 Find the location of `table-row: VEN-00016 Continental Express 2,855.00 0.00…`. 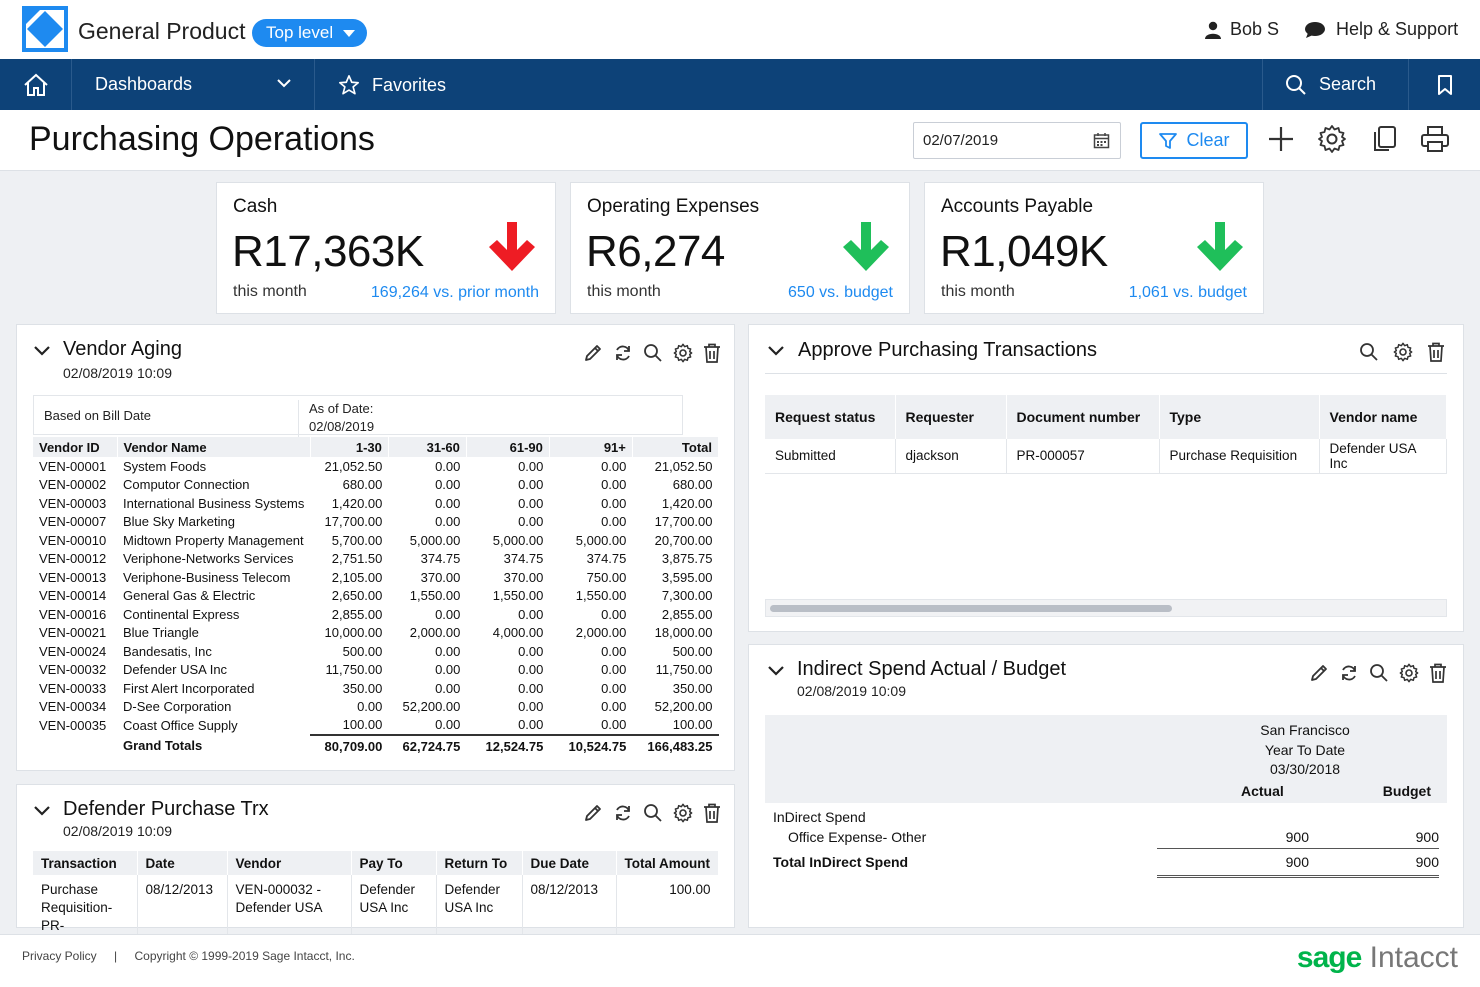

table-row: VEN-00016 Continental Express 2,855.00 0.00… is located at coordinates (376, 614).